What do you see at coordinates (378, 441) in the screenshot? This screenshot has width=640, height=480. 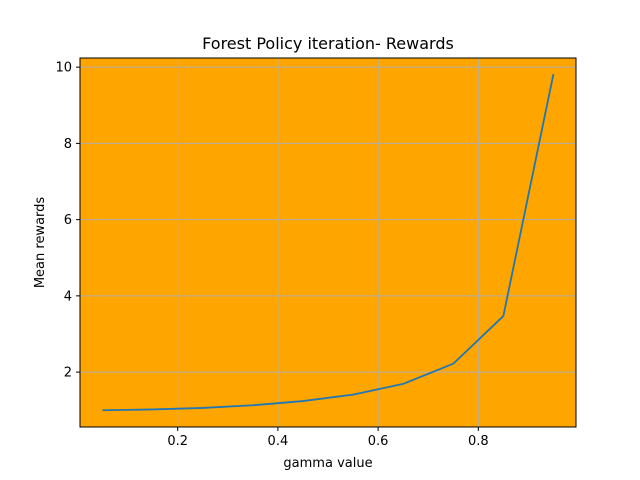 I see `x-tick-label: 0.6` at bounding box center [378, 441].